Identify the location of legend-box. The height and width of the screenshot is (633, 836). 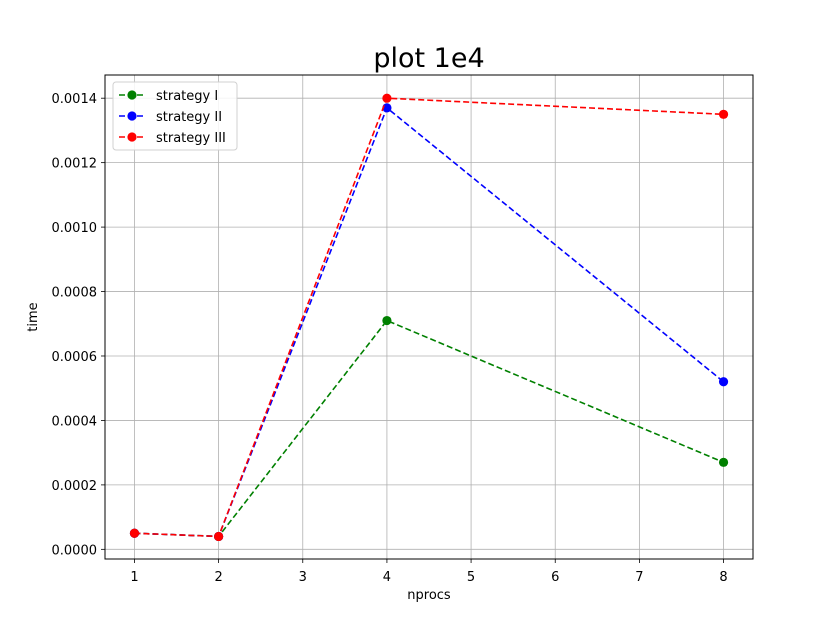
(175, 116).